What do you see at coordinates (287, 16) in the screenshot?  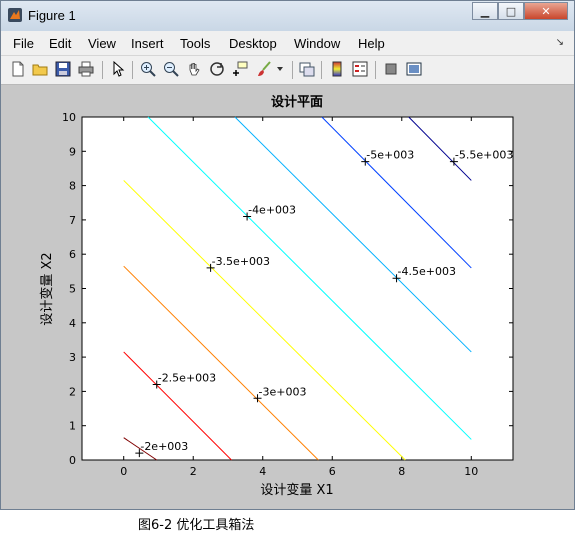 I see `title-bar: Figure 1 ▁ □ ✕` at bounding box center [287, 16].